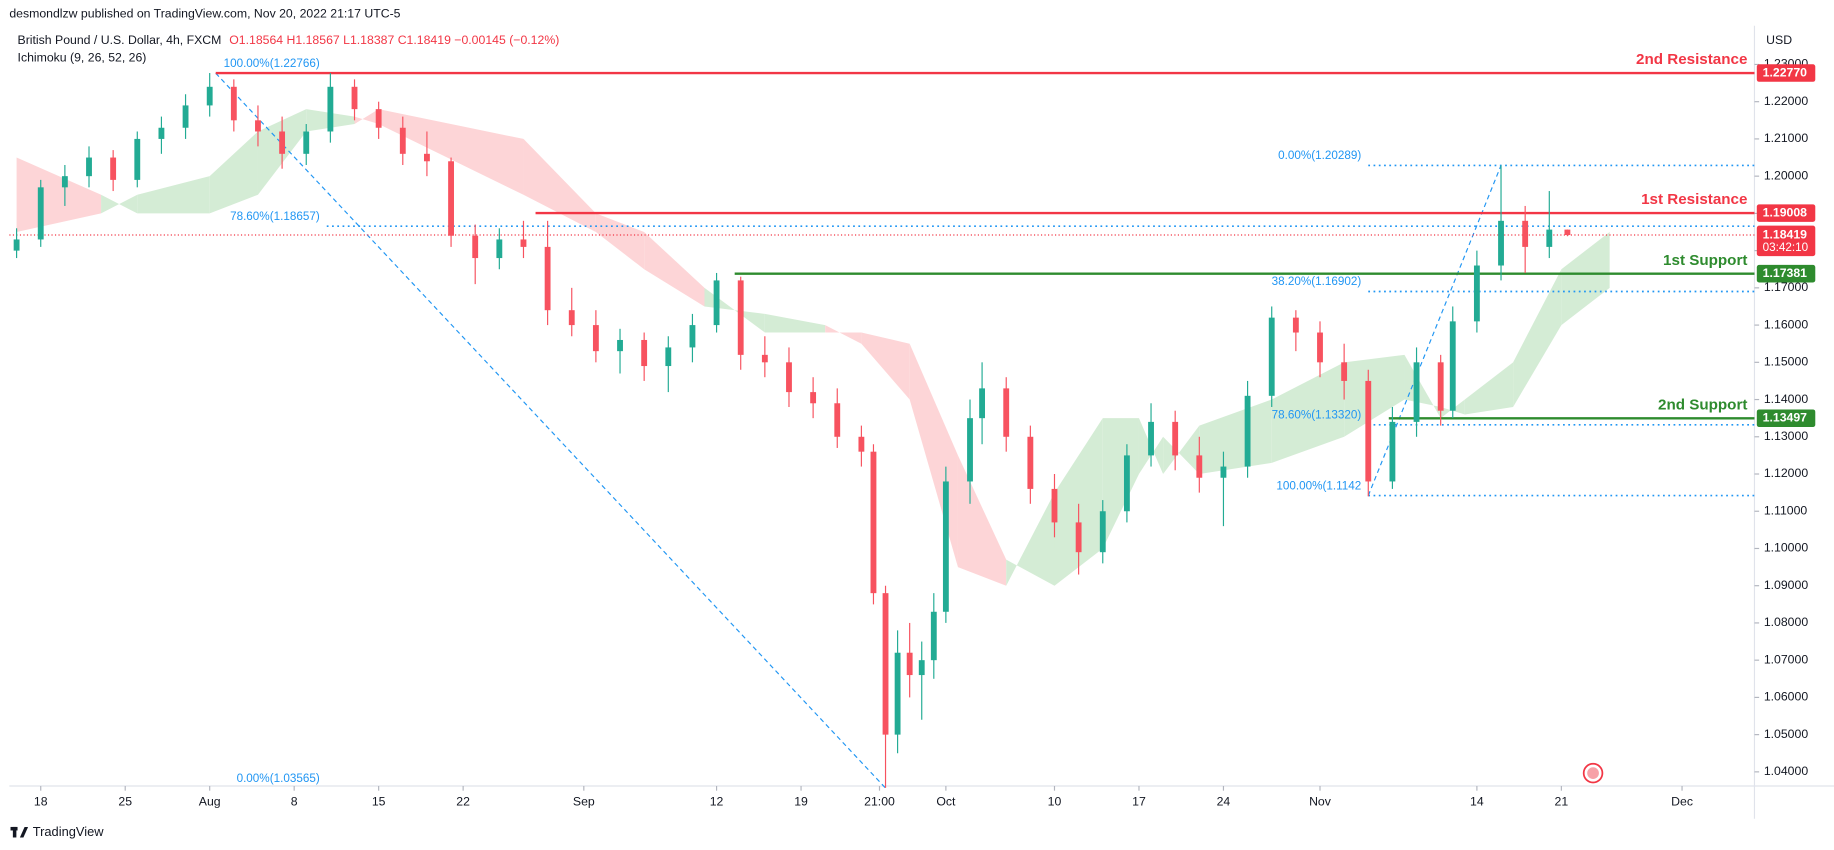  I want to click on price-tag-label: 1.19008, so click(1785, 212).